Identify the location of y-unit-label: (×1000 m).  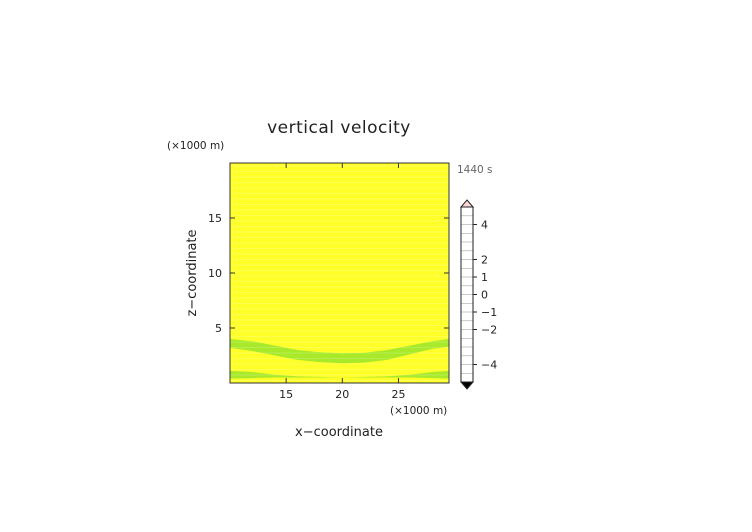
(195, 146).